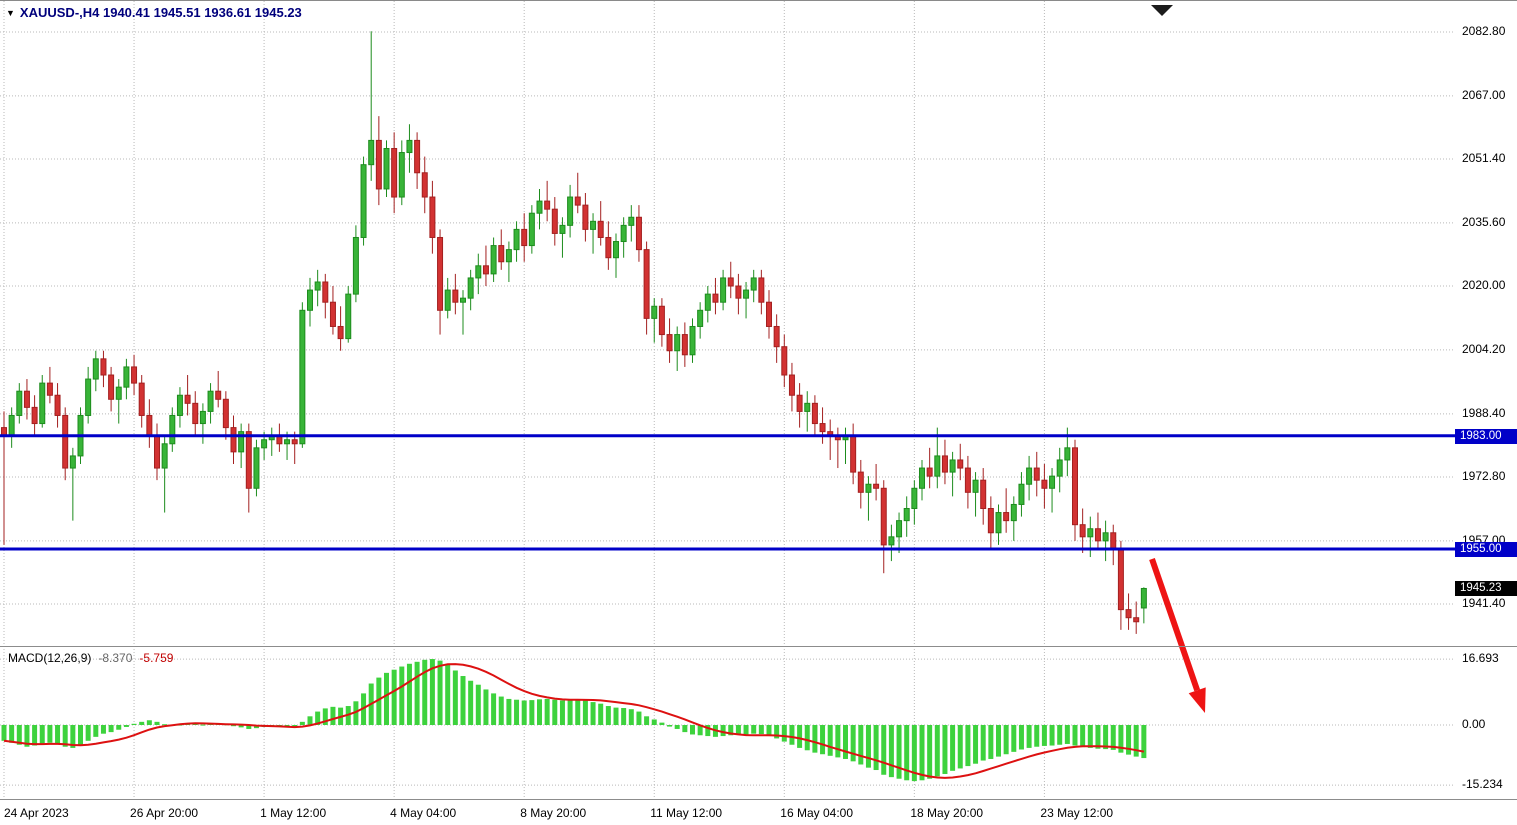  Describe the element at coordinates (1484, 412) in the screenshot. I see `price-axis-label: 1988.40` at that location.